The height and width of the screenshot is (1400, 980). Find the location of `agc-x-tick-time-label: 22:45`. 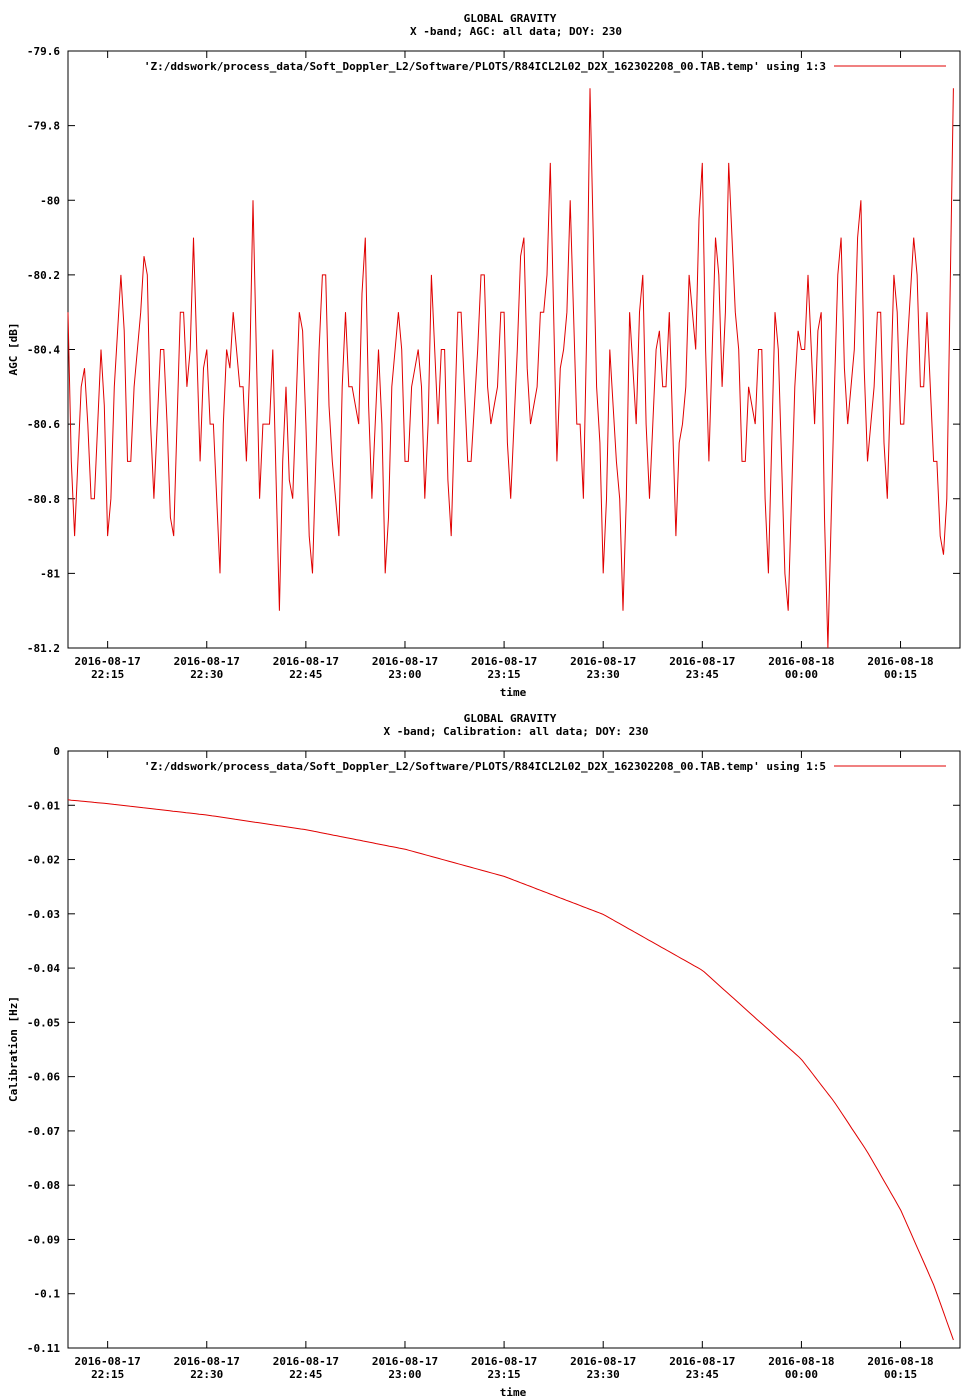

agc-x-tick-time-label: 22:45 is located at coordinates (305, 674).